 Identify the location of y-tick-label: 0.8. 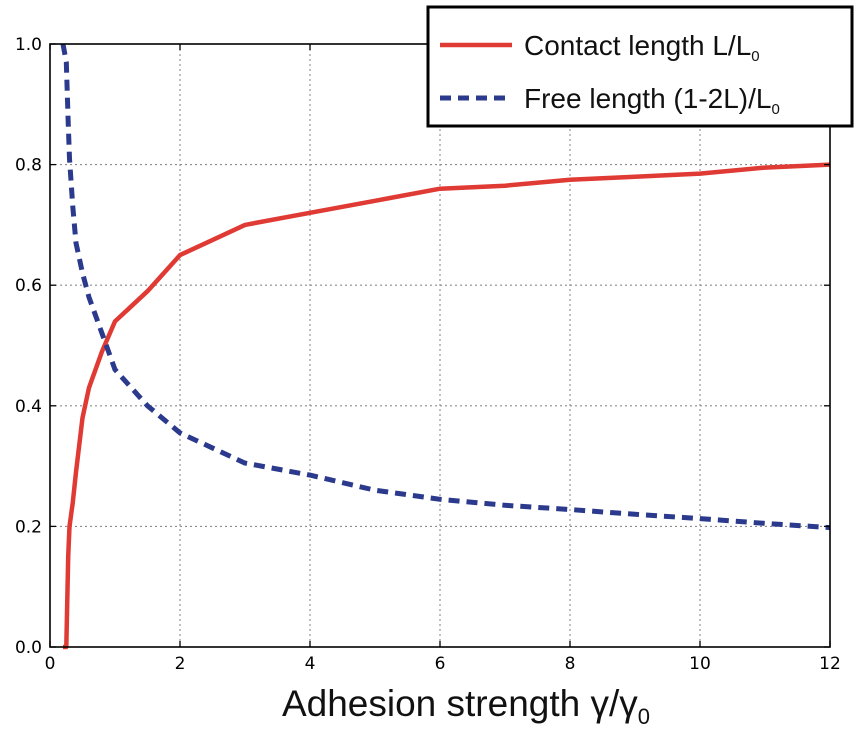
(28, 166).